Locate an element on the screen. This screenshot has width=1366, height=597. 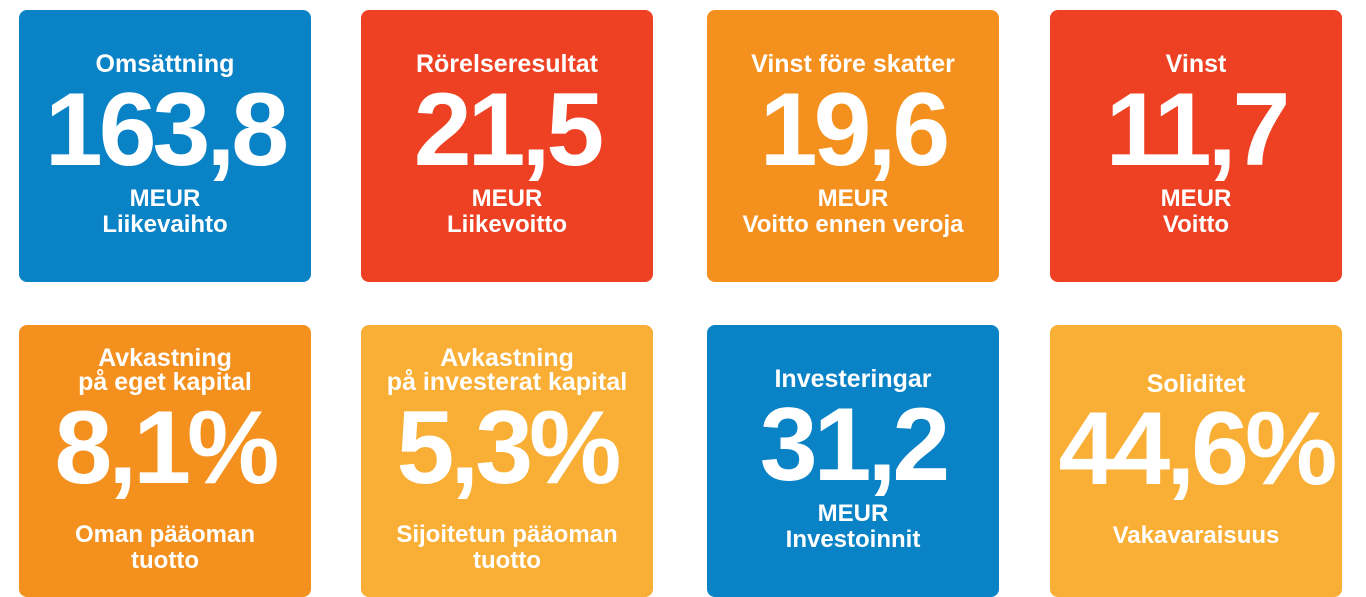
tile-value: 8,1% is located at coordinates (166, 447).